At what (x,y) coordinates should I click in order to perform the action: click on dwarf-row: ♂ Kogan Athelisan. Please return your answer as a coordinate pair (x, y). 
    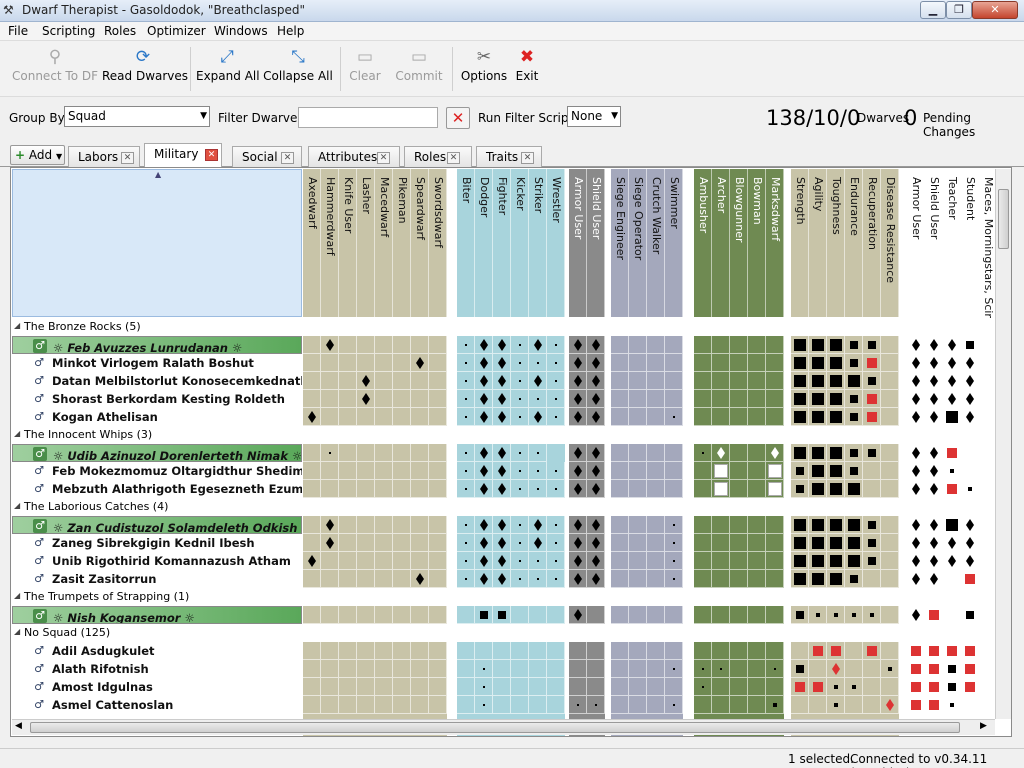
    Looking at the image, I should click on (157, 417).